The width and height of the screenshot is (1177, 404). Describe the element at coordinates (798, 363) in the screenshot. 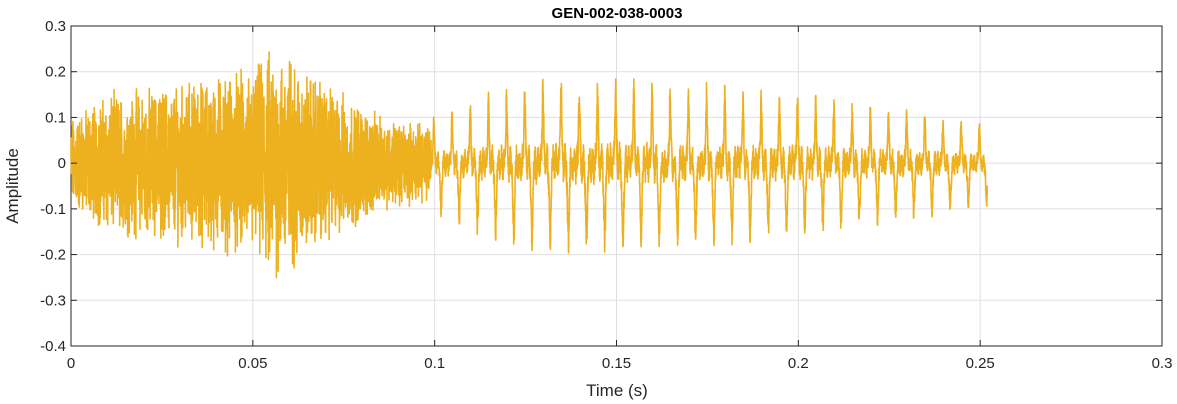

I see `x-tick-label: 0.2` at that location.